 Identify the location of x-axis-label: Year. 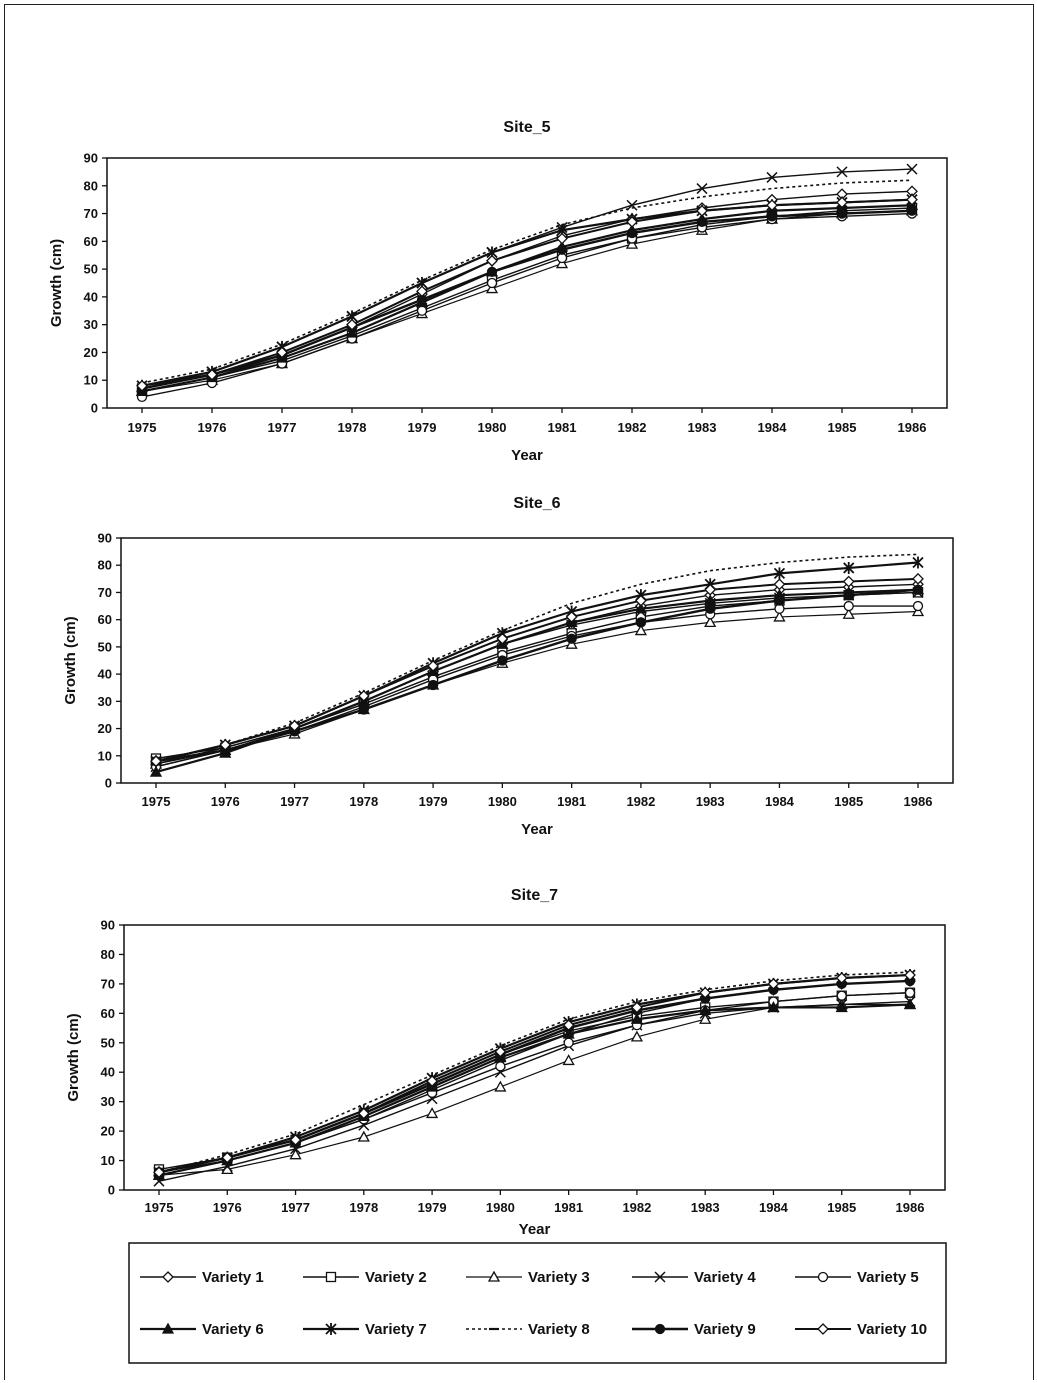
(527, 455).